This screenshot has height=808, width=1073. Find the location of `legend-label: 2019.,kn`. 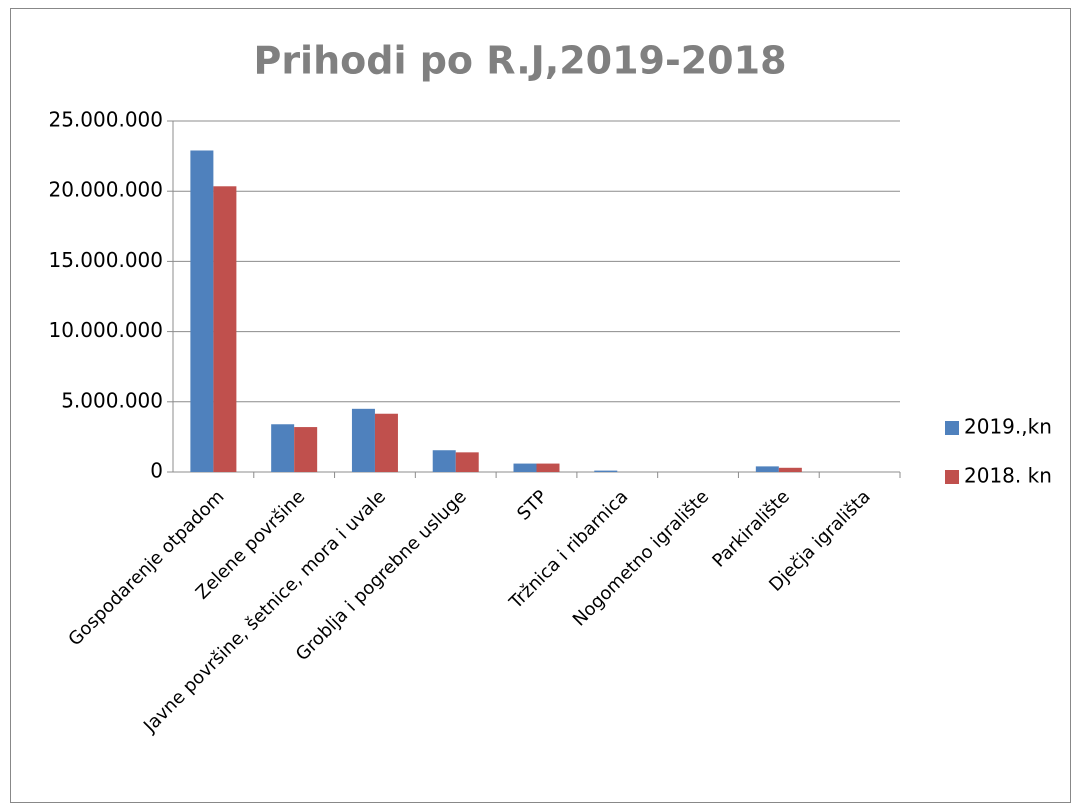

legend-label: 2019.,kn is located at coordinates (1008, 427).